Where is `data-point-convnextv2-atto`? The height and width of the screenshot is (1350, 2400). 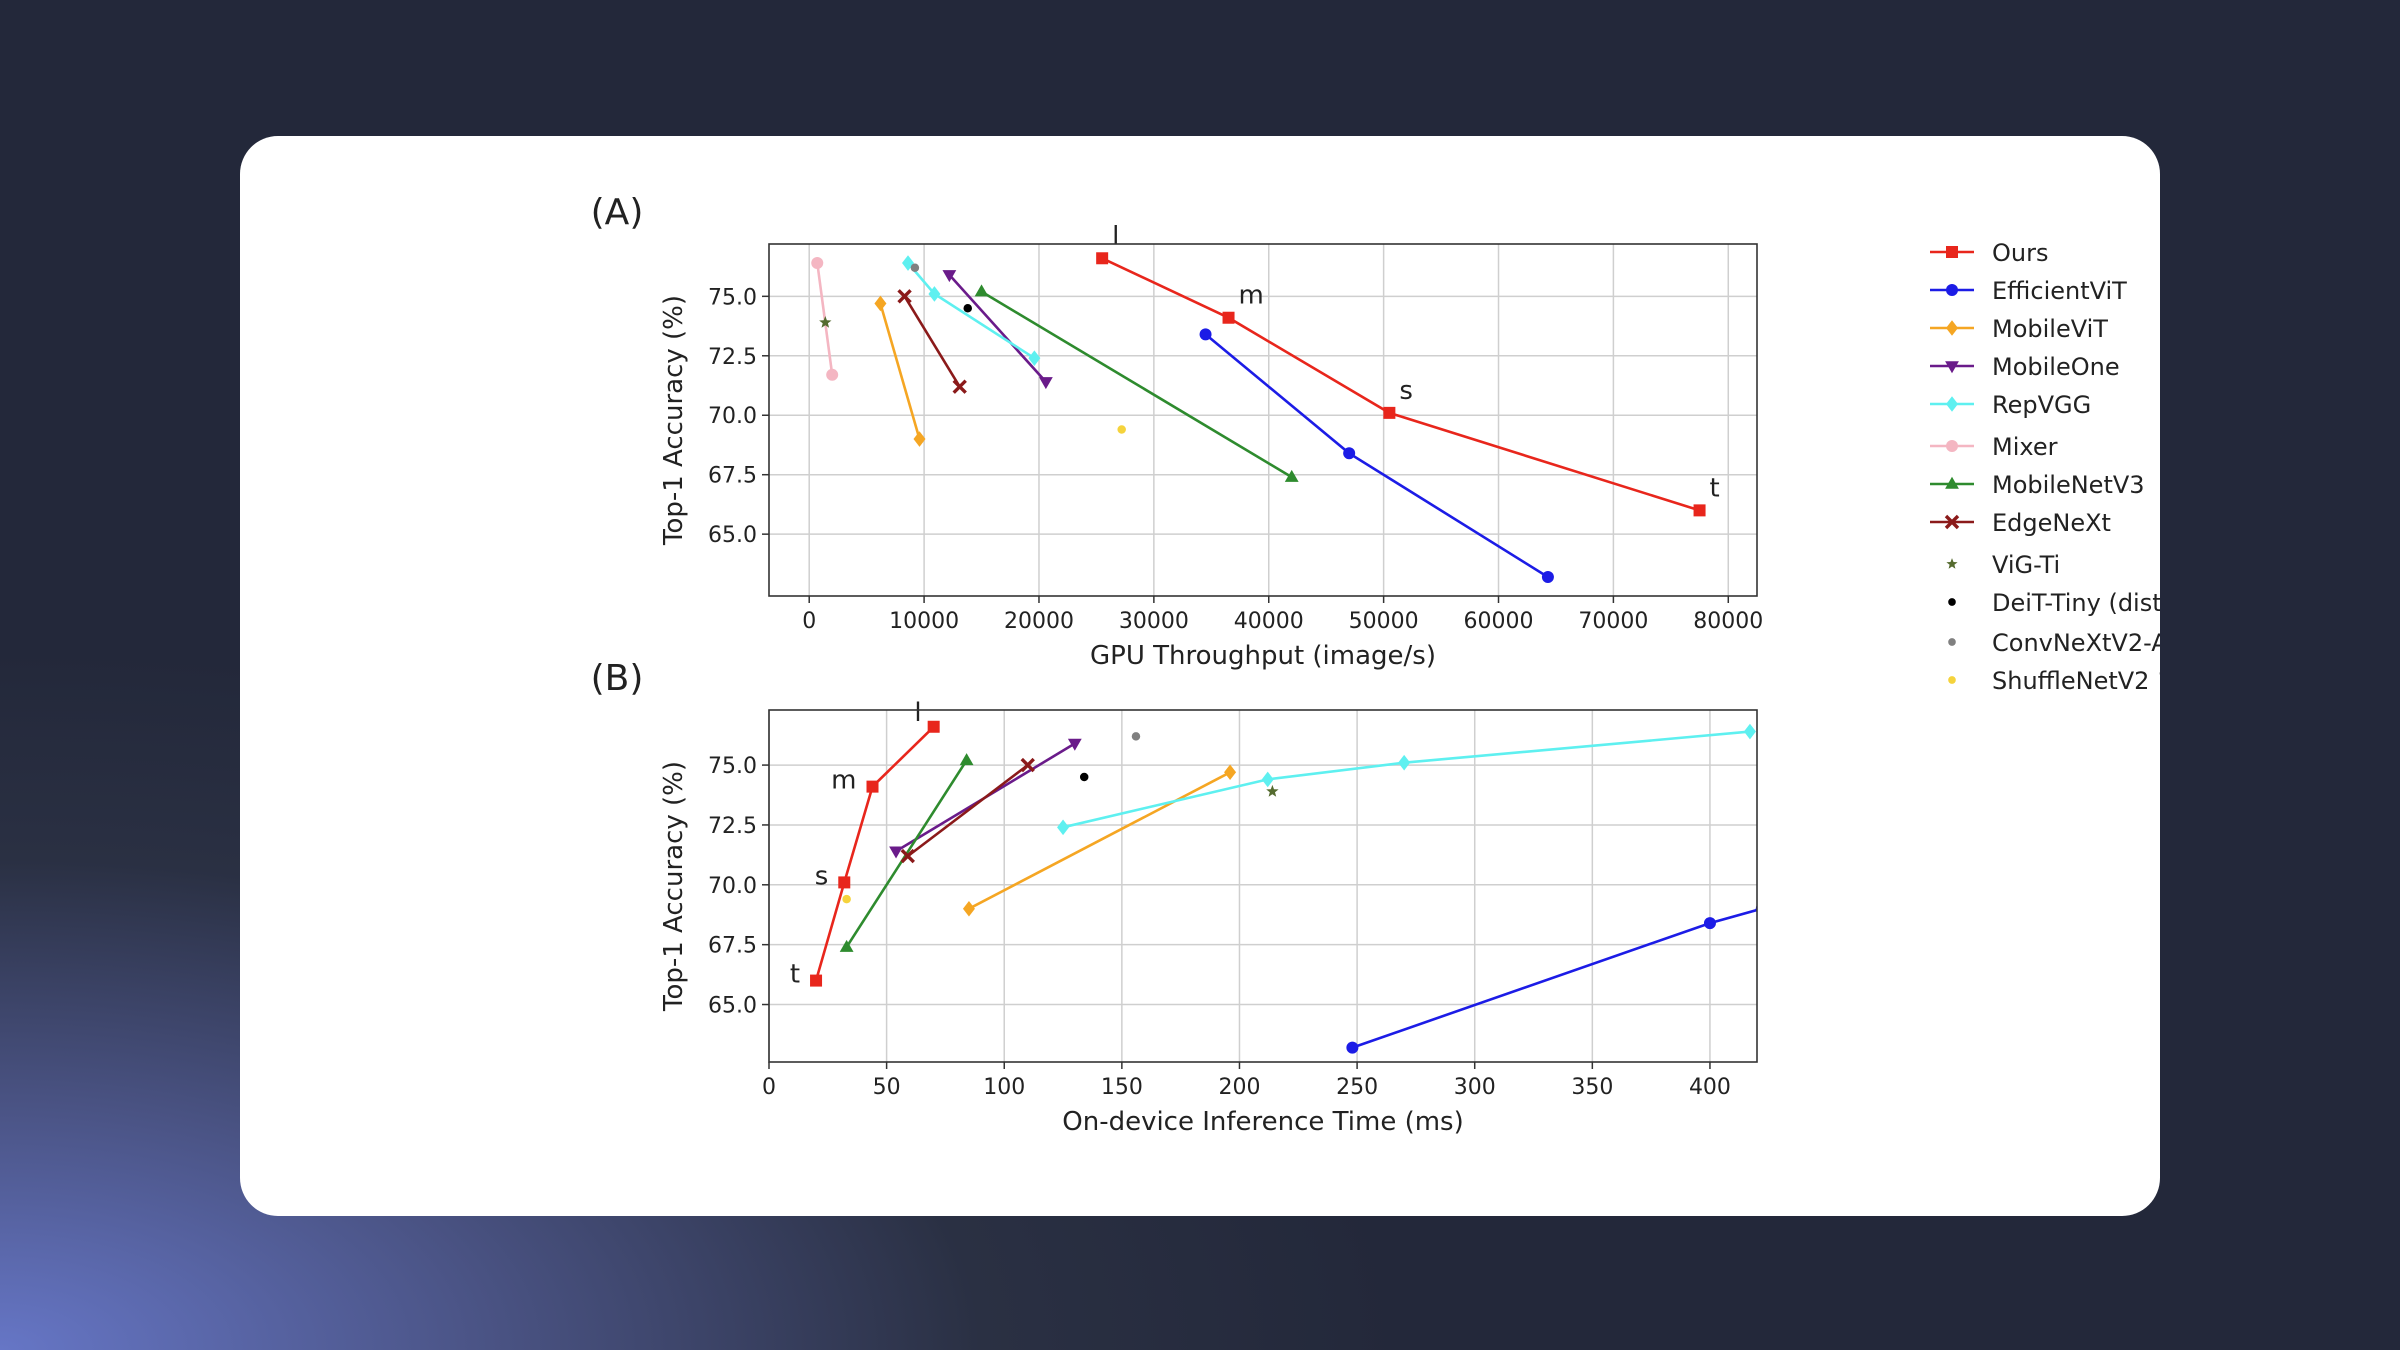 data-point-convnextv2-atto is located at coordinates (1136, 736).